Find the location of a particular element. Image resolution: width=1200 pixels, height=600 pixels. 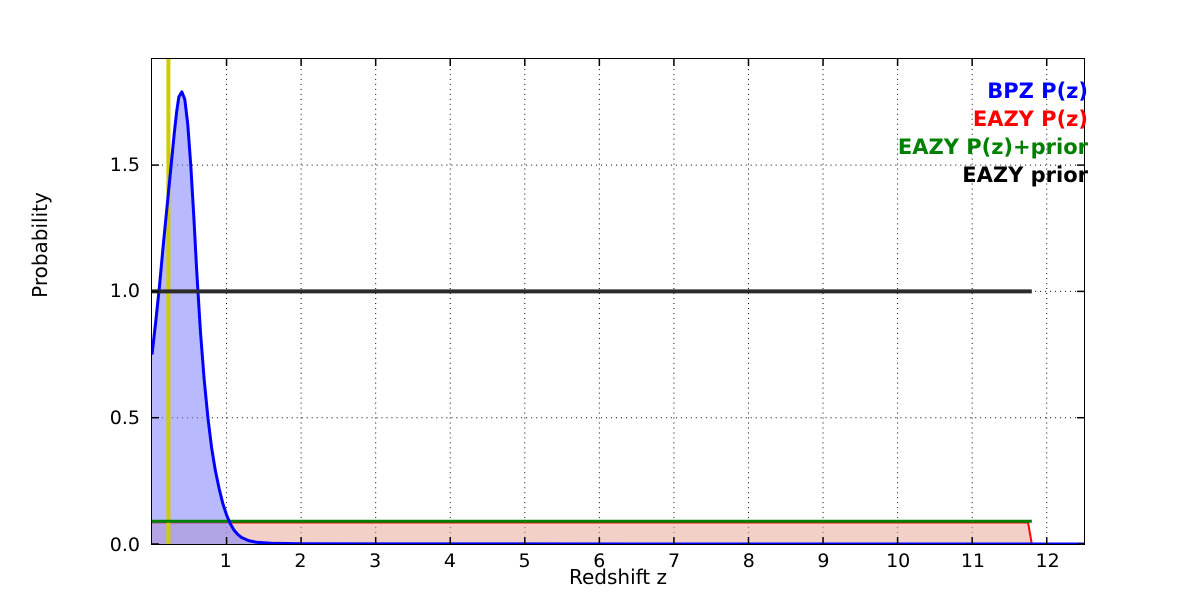

x-tick-label: 6 is located at coordinates (599, 561).